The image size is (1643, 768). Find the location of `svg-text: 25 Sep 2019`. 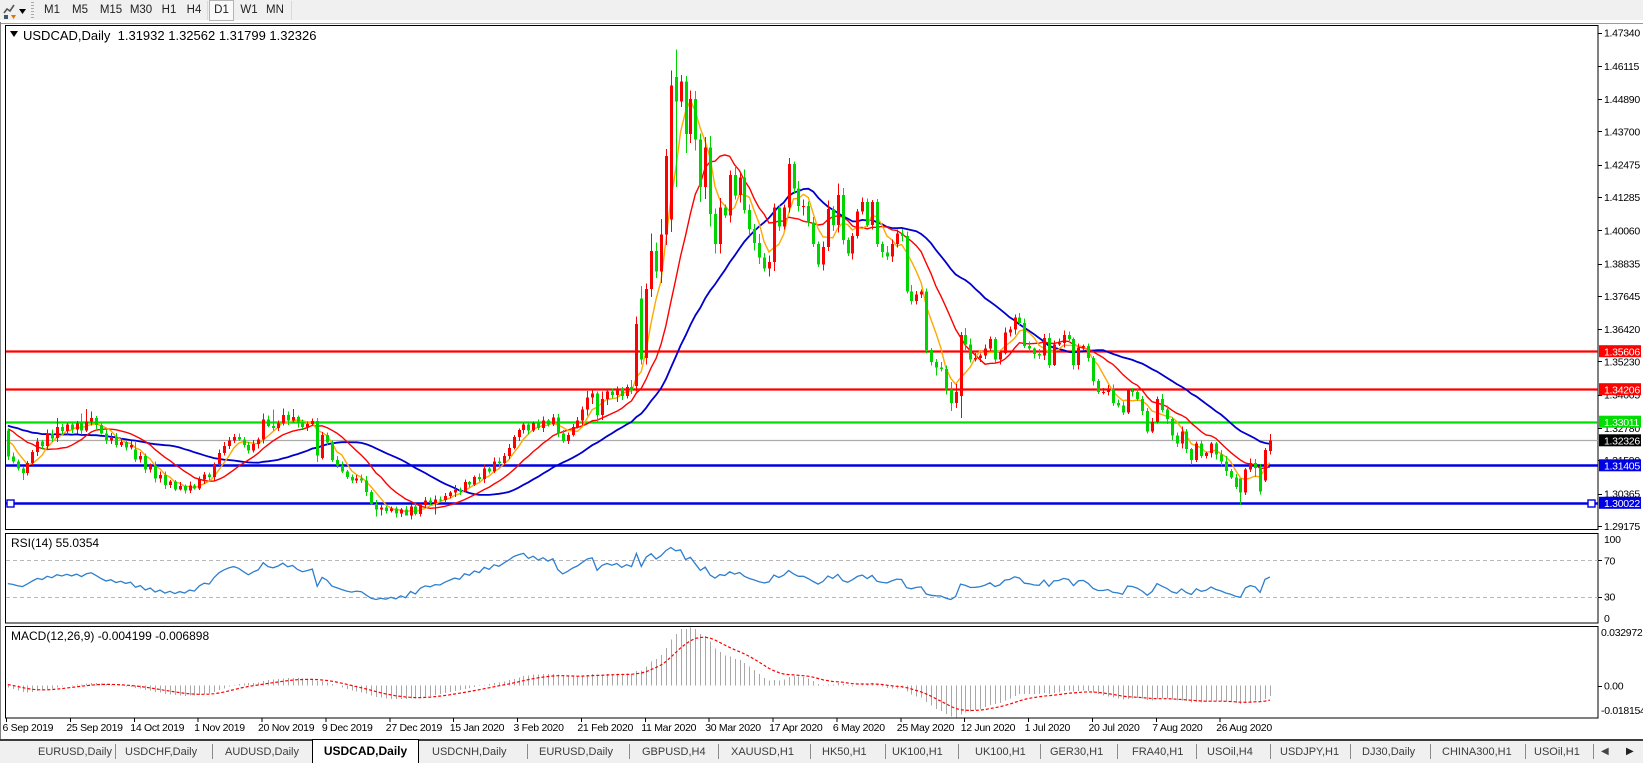

svg-text: 25 Sep 2019 is located at coordinates (94, 728).